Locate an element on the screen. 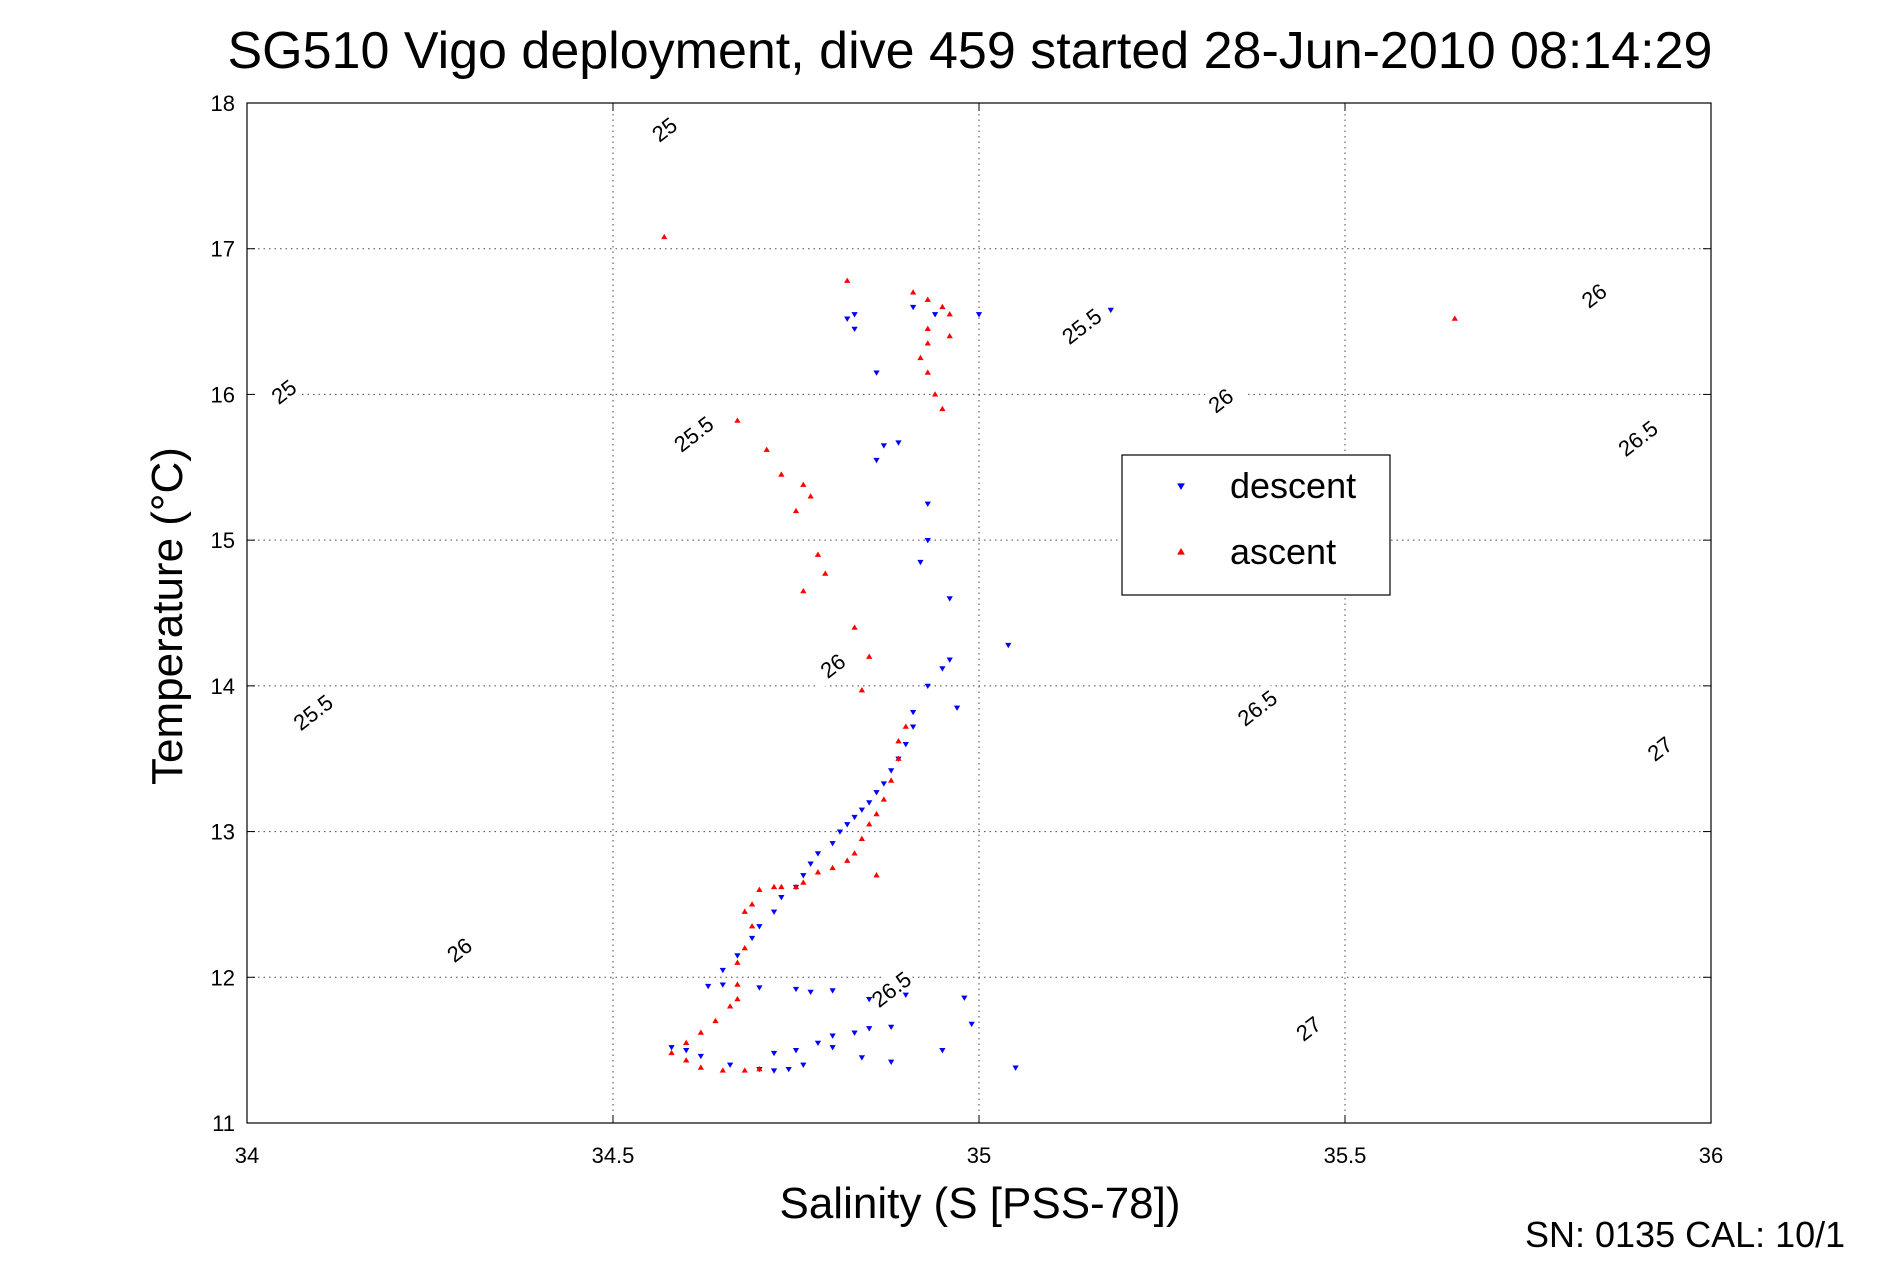  y-tick-label: 11 is located at coordinates (223, 1123).